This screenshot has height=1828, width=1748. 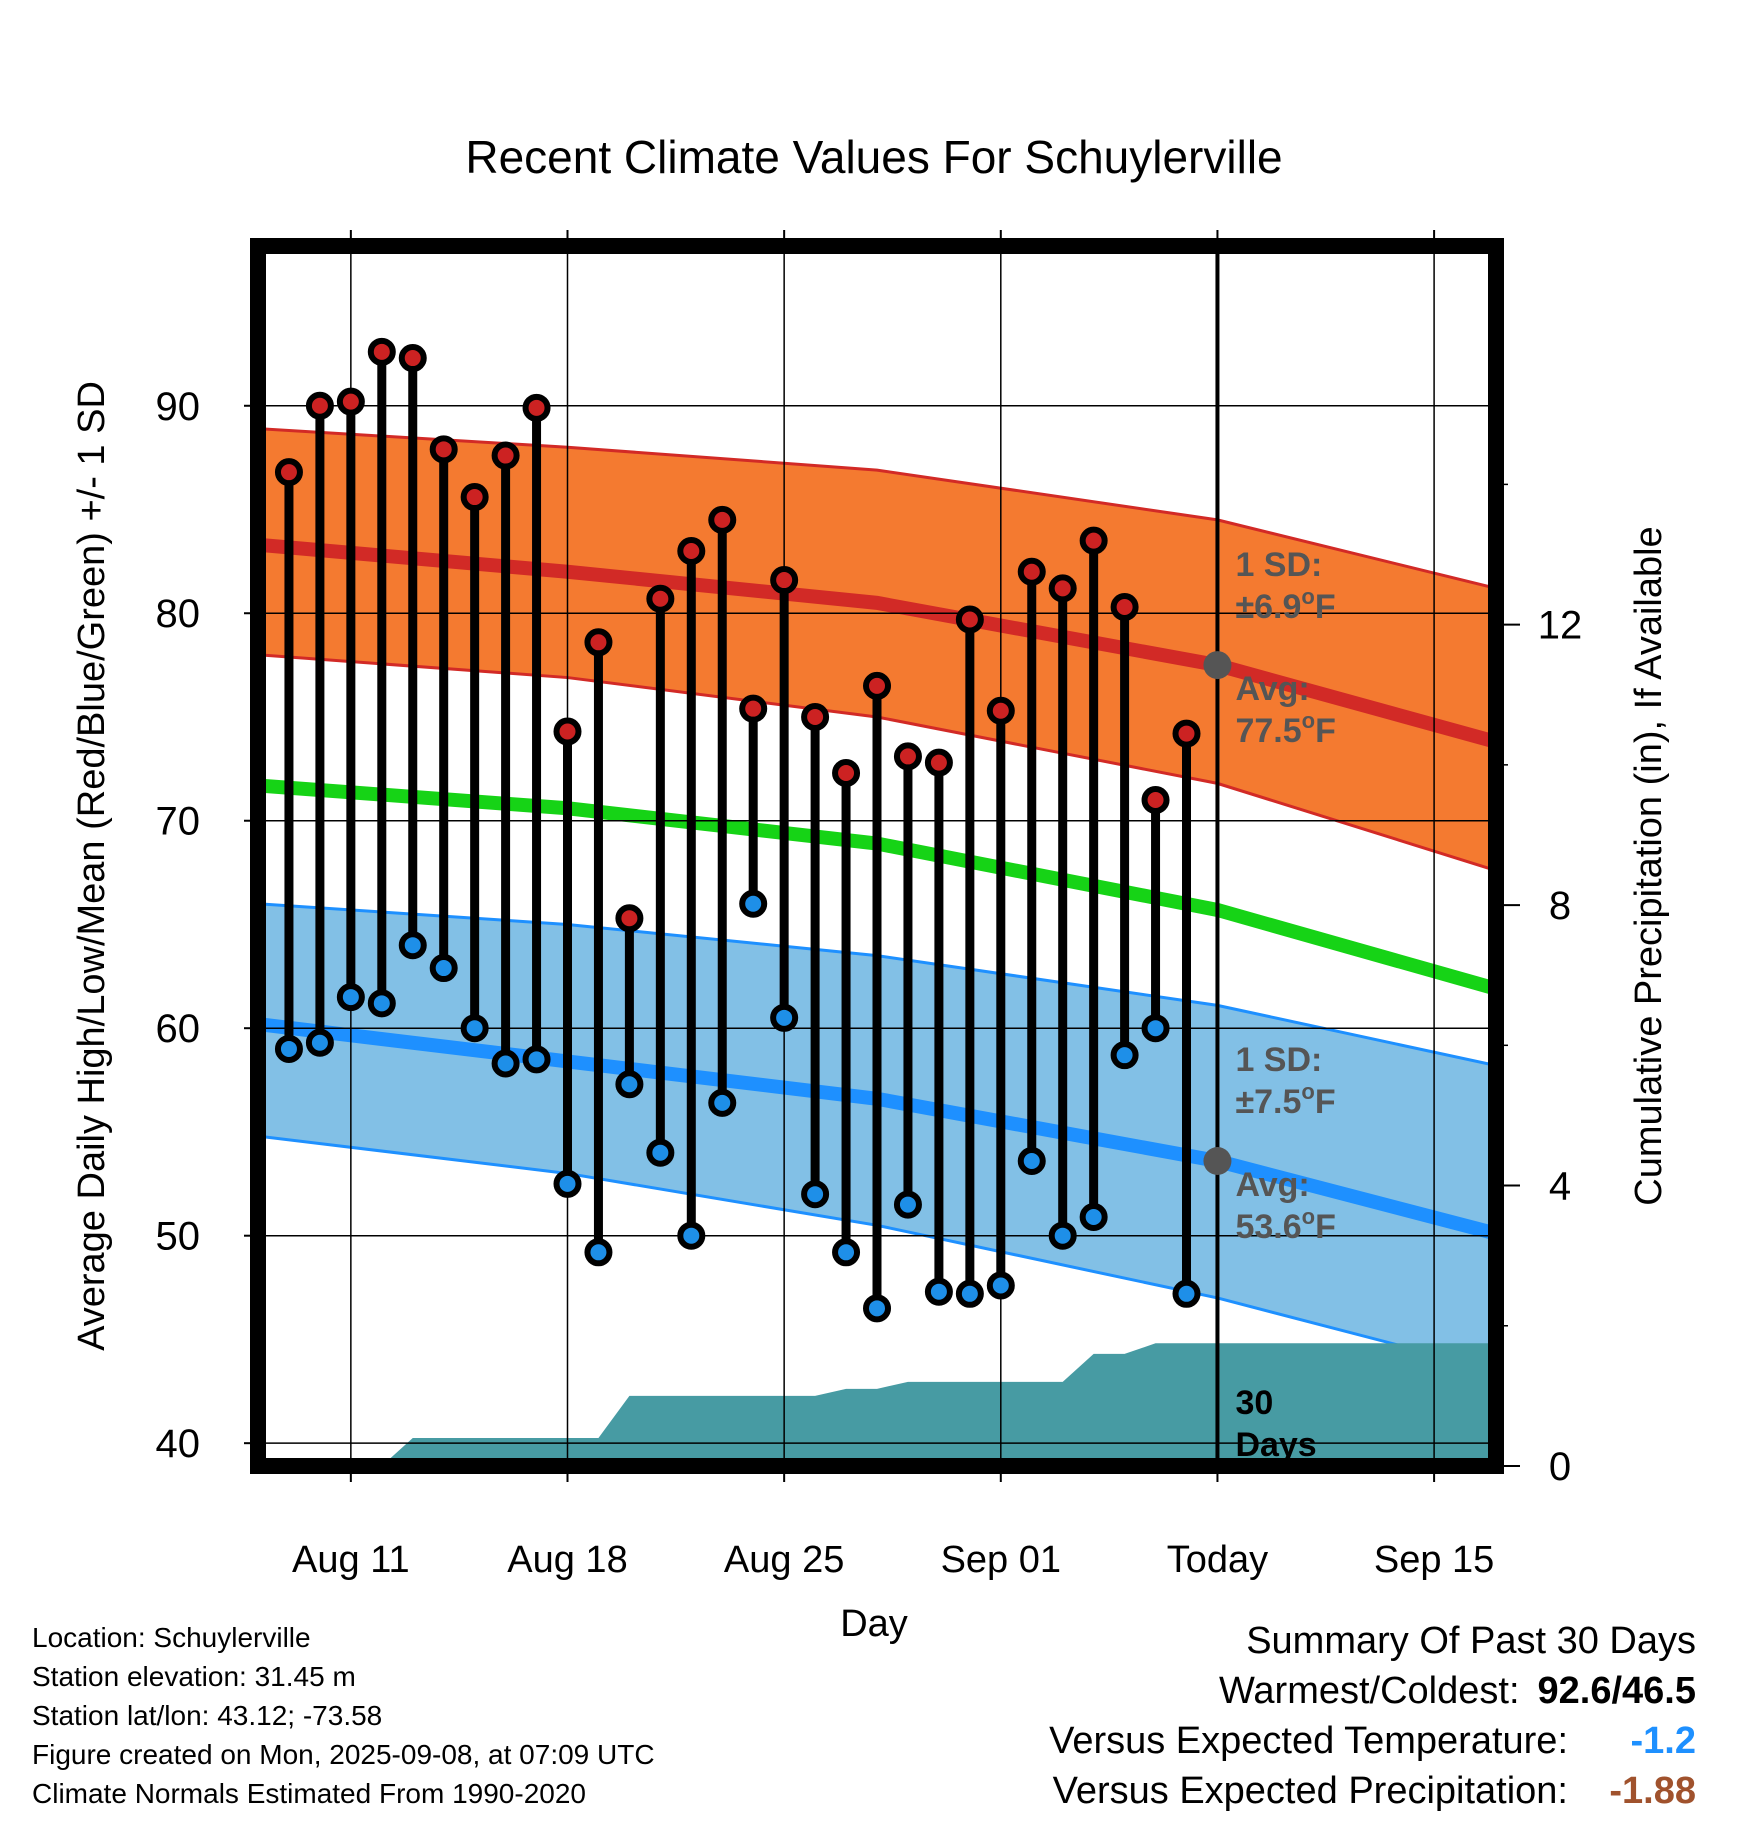 I want to click on summary-heading: Summary Of Past 30 Days, so click(x=1471, y=1641).